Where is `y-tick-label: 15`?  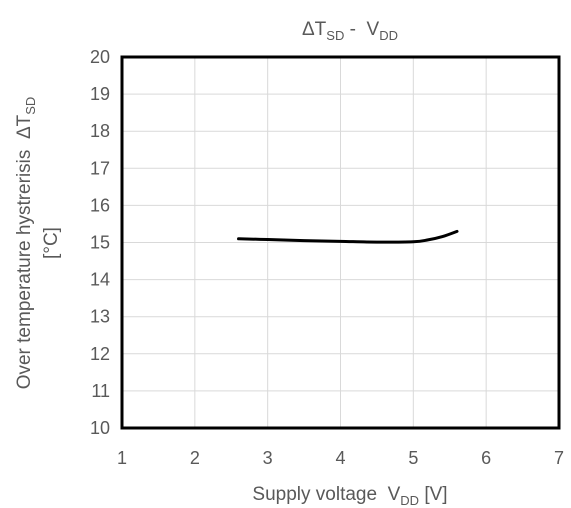
y-tick-label: 15 is located at coordinates (100, 243).